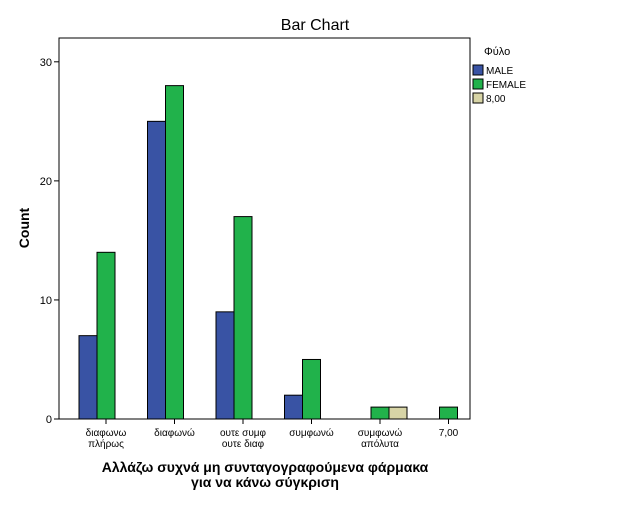  What do you see at coordinates (265, 482) in the screenshot?
I see `x-axis-label-line: για να κάνω σύγκριση` at bounding box center [265, 482].